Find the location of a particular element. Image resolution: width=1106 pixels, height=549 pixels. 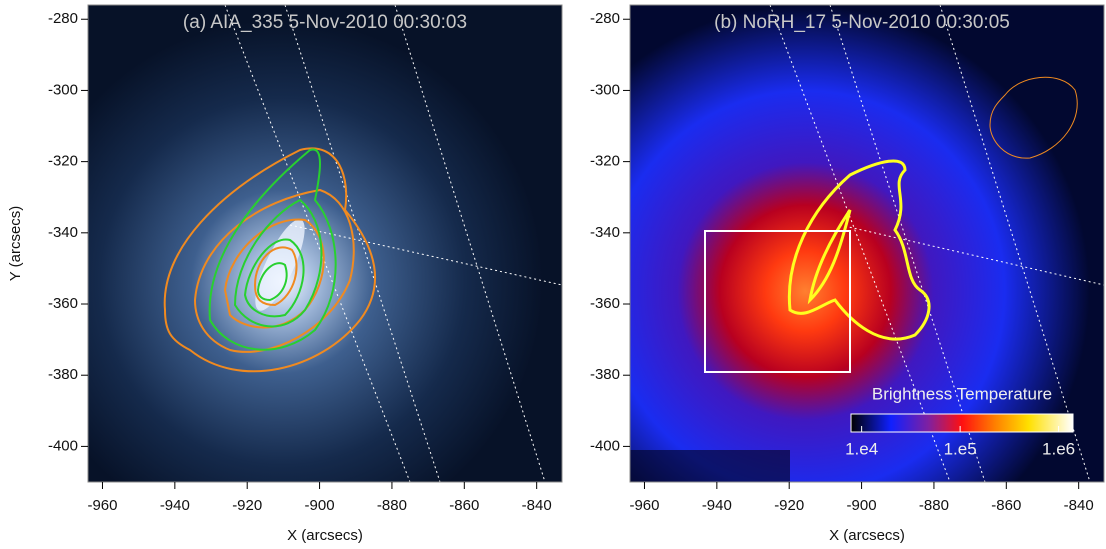

colorbar-tick-label: 1.e4 is located at coordinates (861, 448).